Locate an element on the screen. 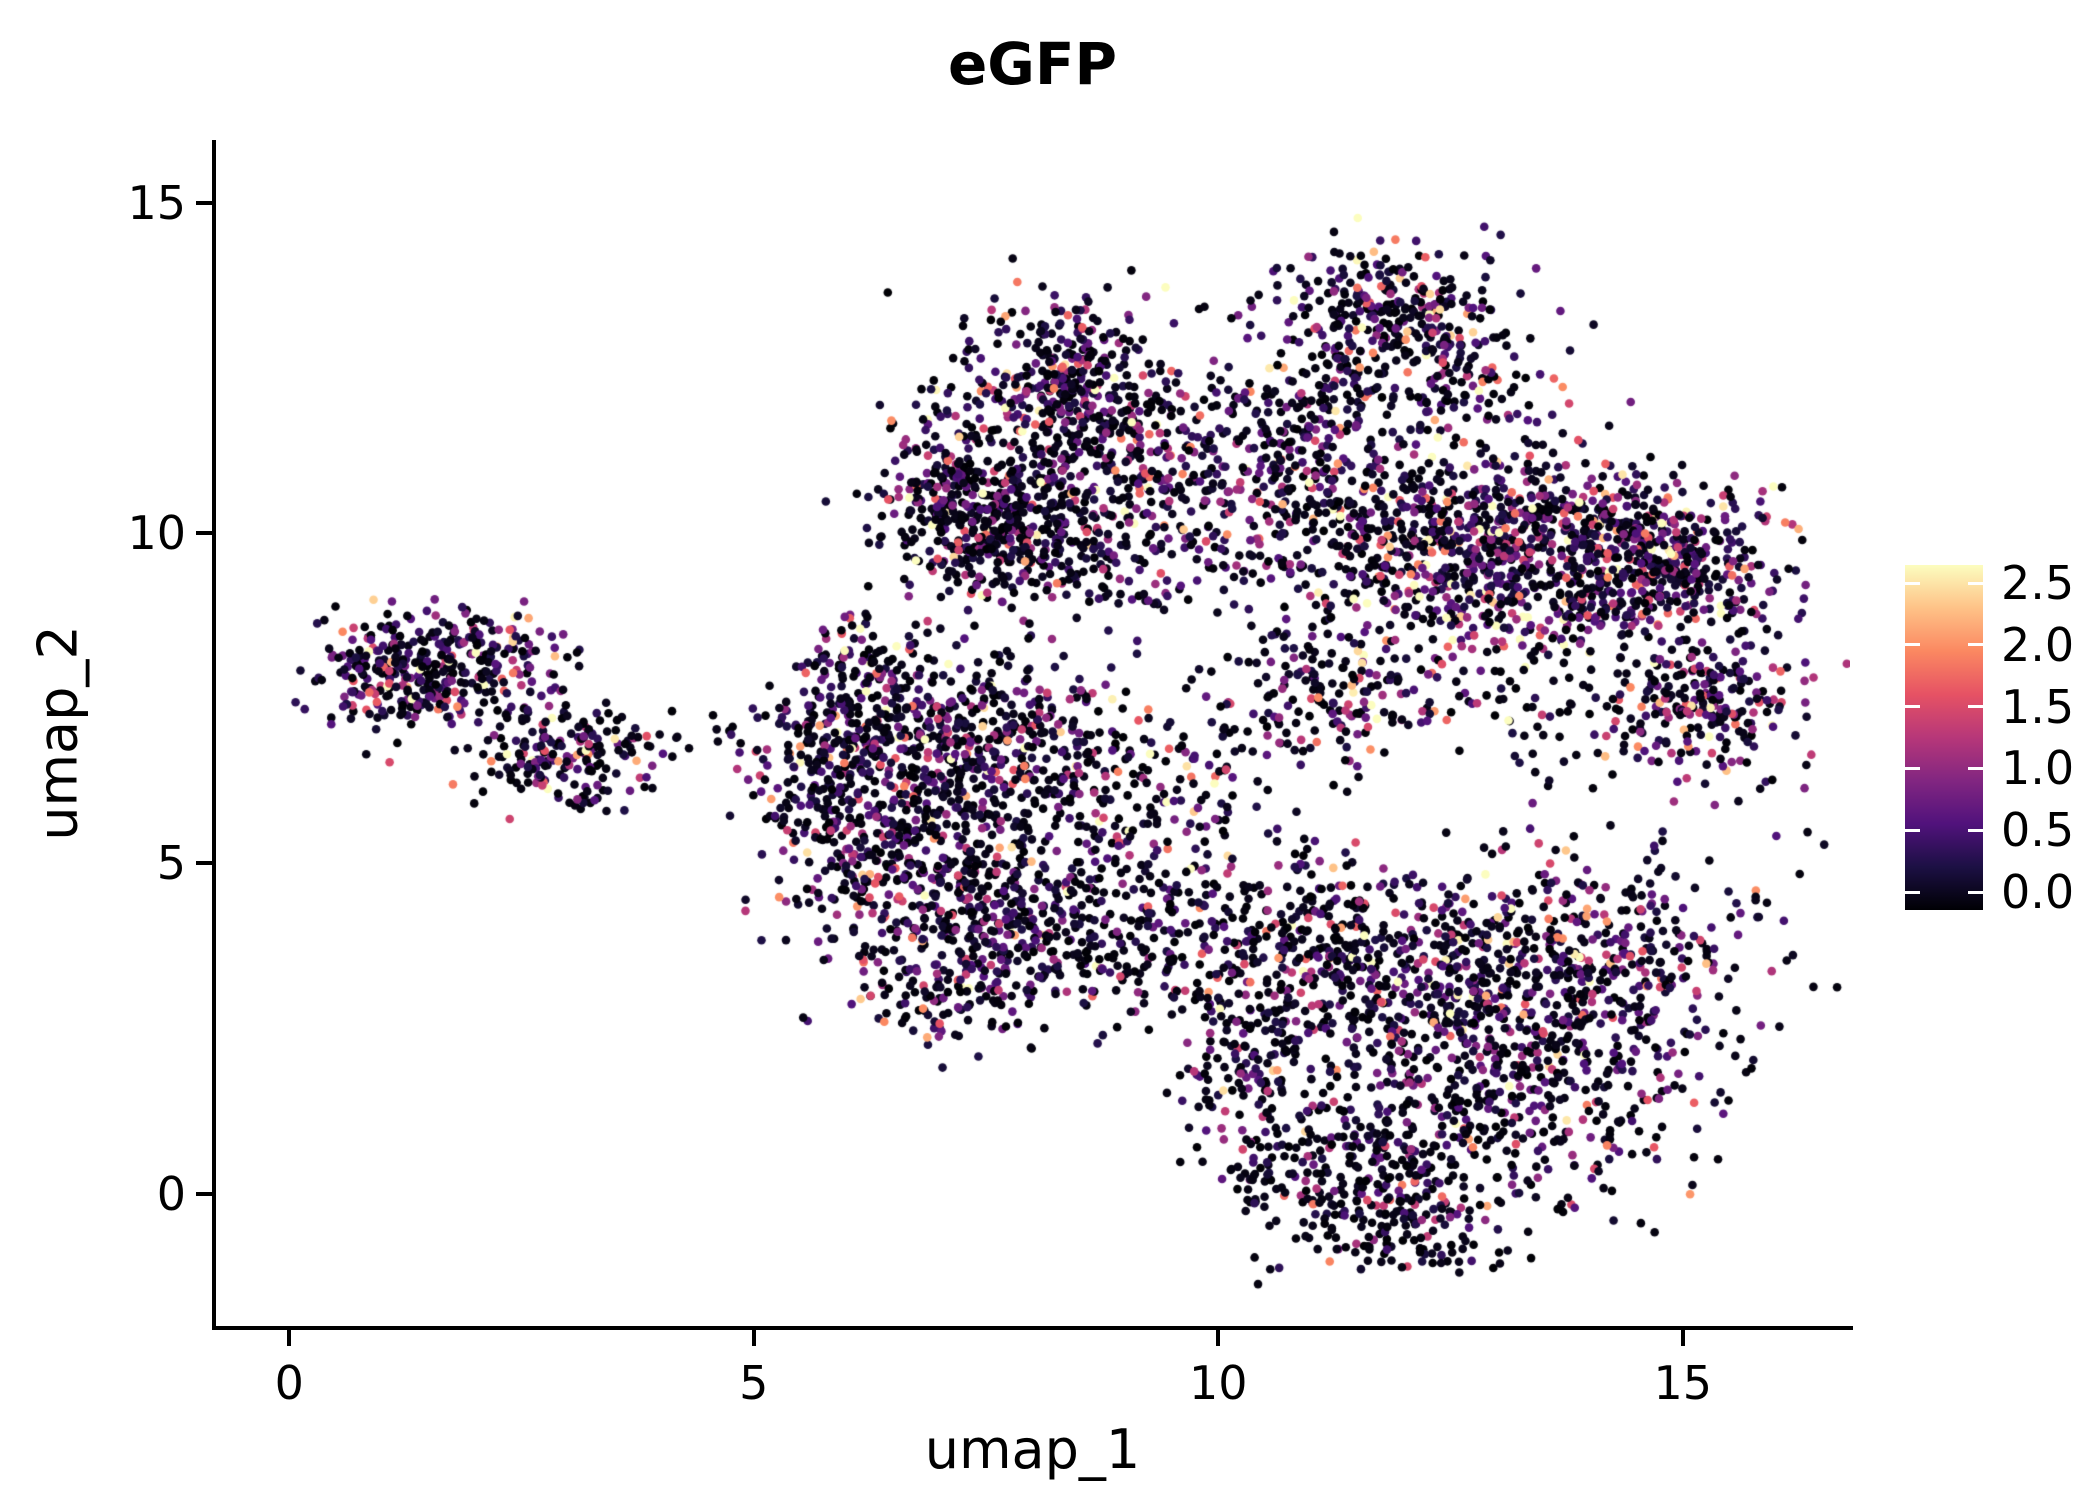  colorbar-tick-label: 0.0 is located at coordinates (2038, 892).